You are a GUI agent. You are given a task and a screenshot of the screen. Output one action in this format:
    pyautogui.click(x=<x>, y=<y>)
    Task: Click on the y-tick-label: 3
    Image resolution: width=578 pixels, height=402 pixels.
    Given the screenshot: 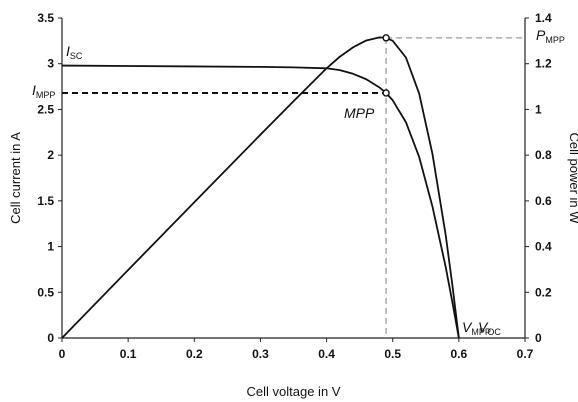 What is the action you would take?
    pyautogui.click(x=50, y=64)
    